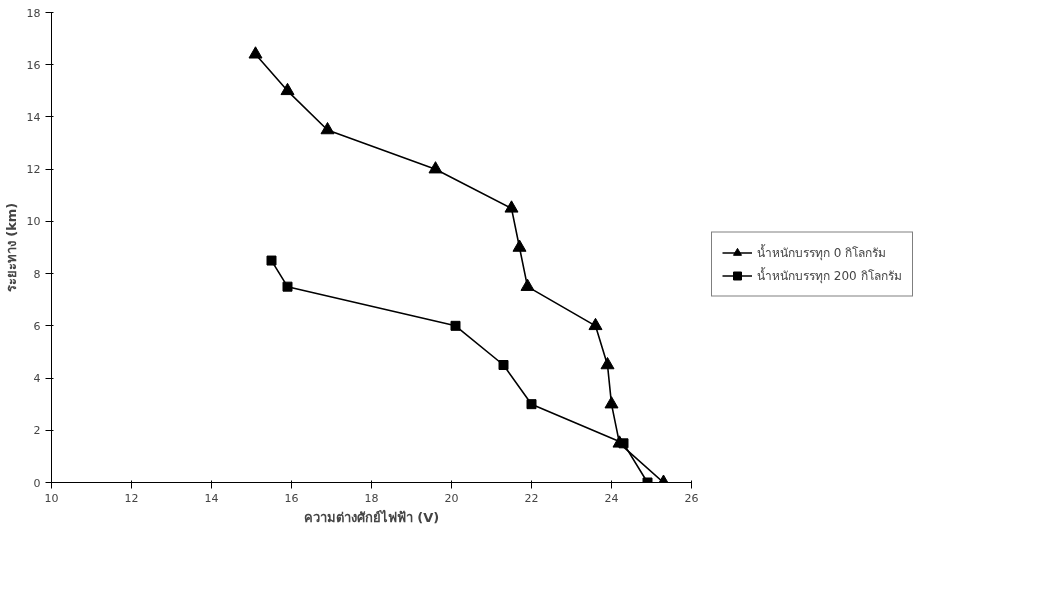 The width and height of the screenshot is (1053, 606). Describe the element at coordinates (371, 498) in the screenshot. I see `x-tick-label: 18` at that location.